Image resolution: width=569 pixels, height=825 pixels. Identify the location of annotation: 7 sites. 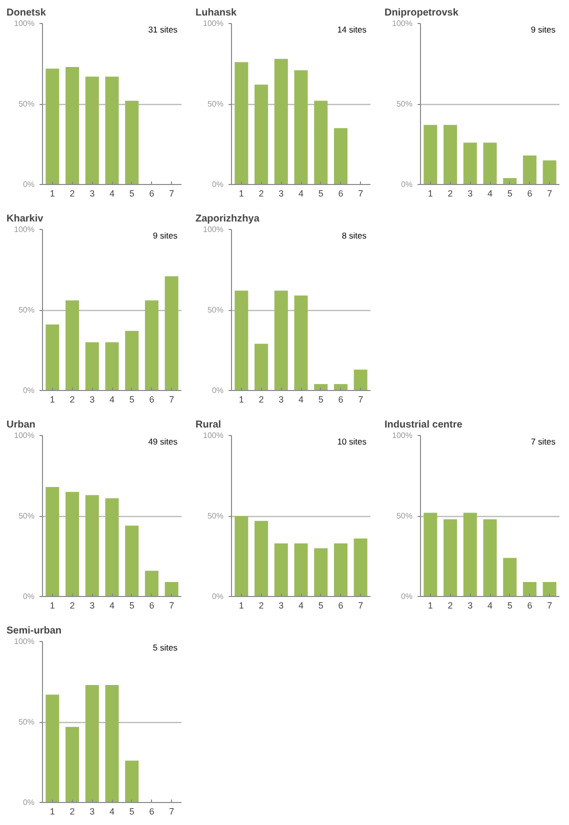
(543, 441).